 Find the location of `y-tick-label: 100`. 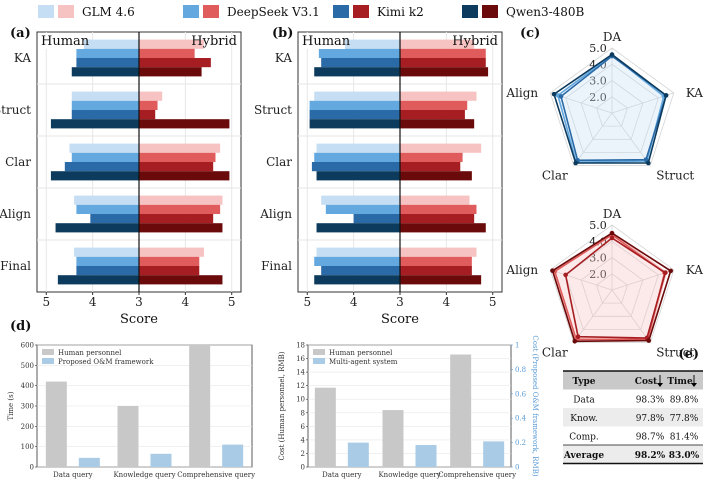

y-tick-label: 100 is located at coordinates (27, 447).